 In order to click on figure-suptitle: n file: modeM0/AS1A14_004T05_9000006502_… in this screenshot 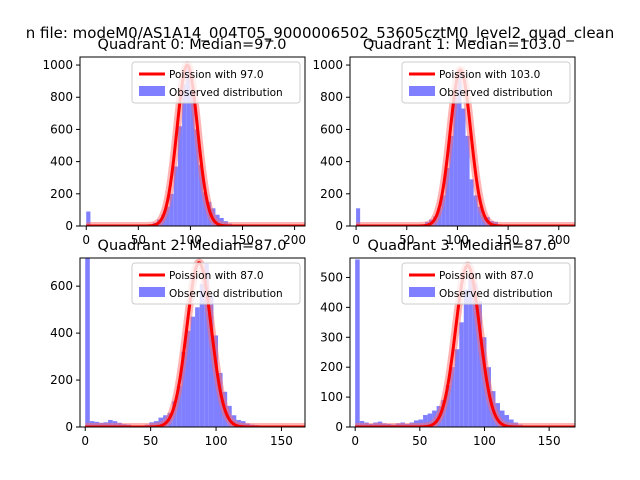, I will do `click(320, 33)`.